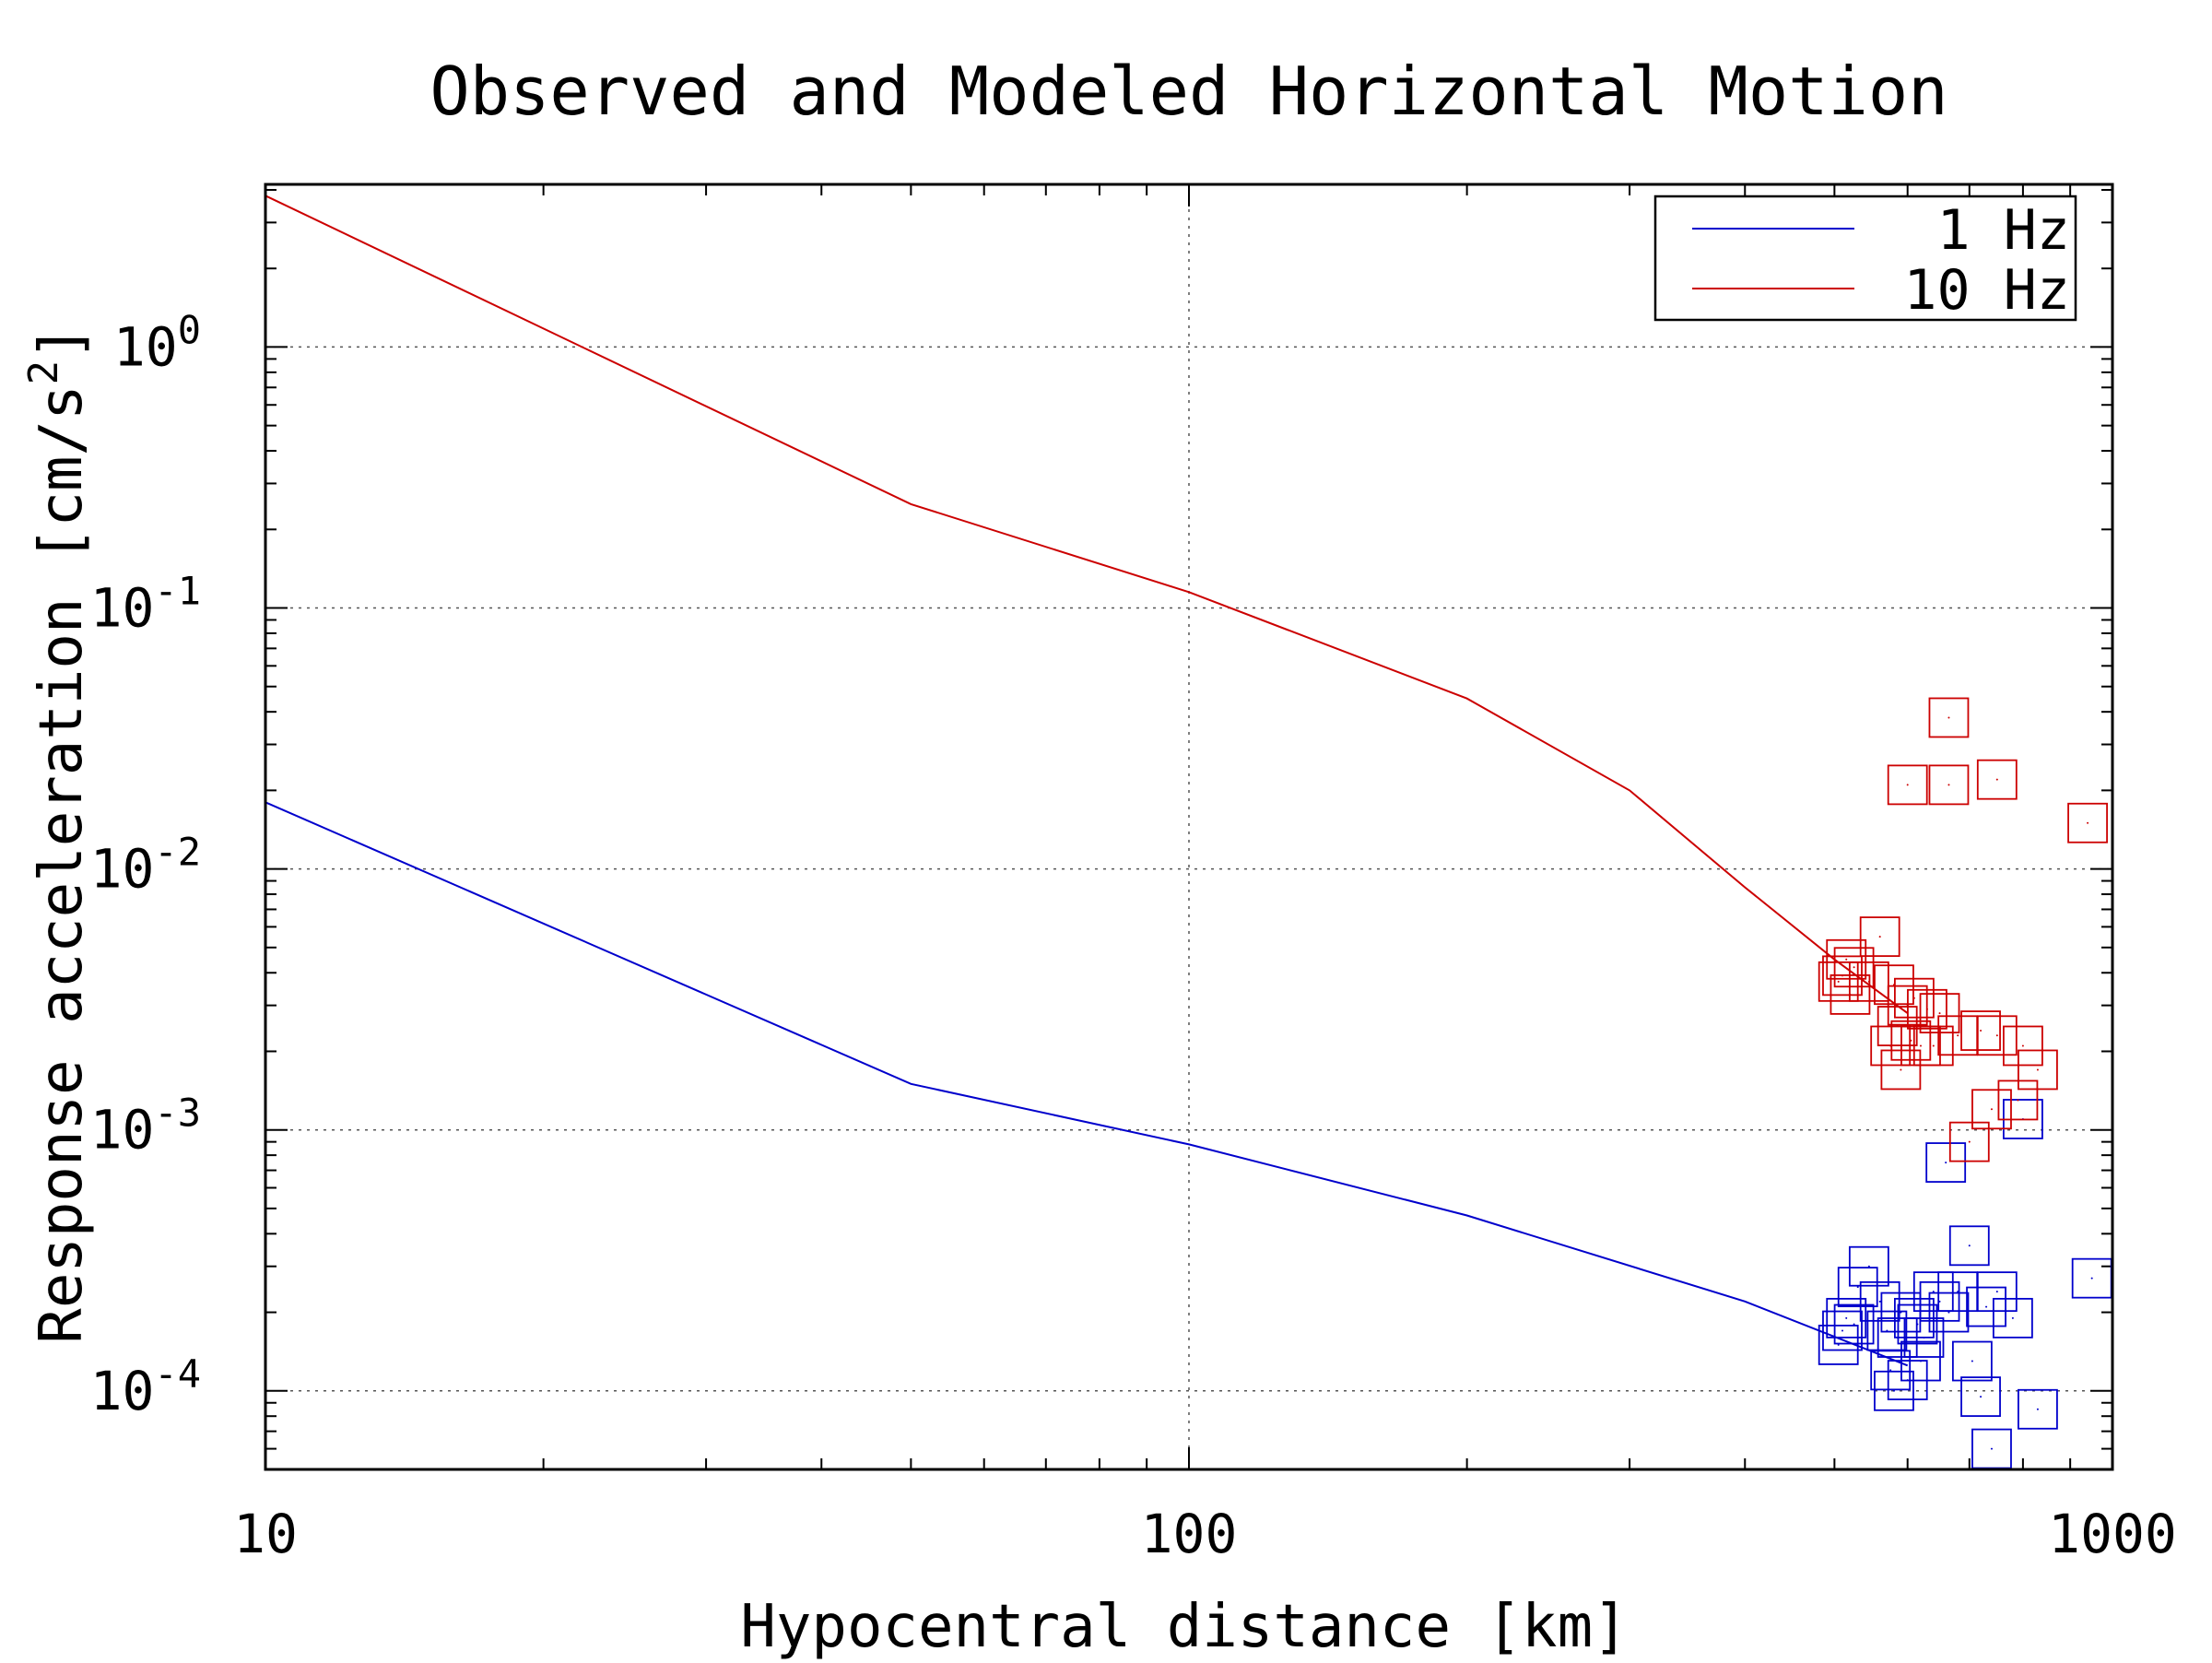 This screenshot has width=2212, height=1663. I want to click on y-tick-label: 10⁻³, so click(145, 1126).